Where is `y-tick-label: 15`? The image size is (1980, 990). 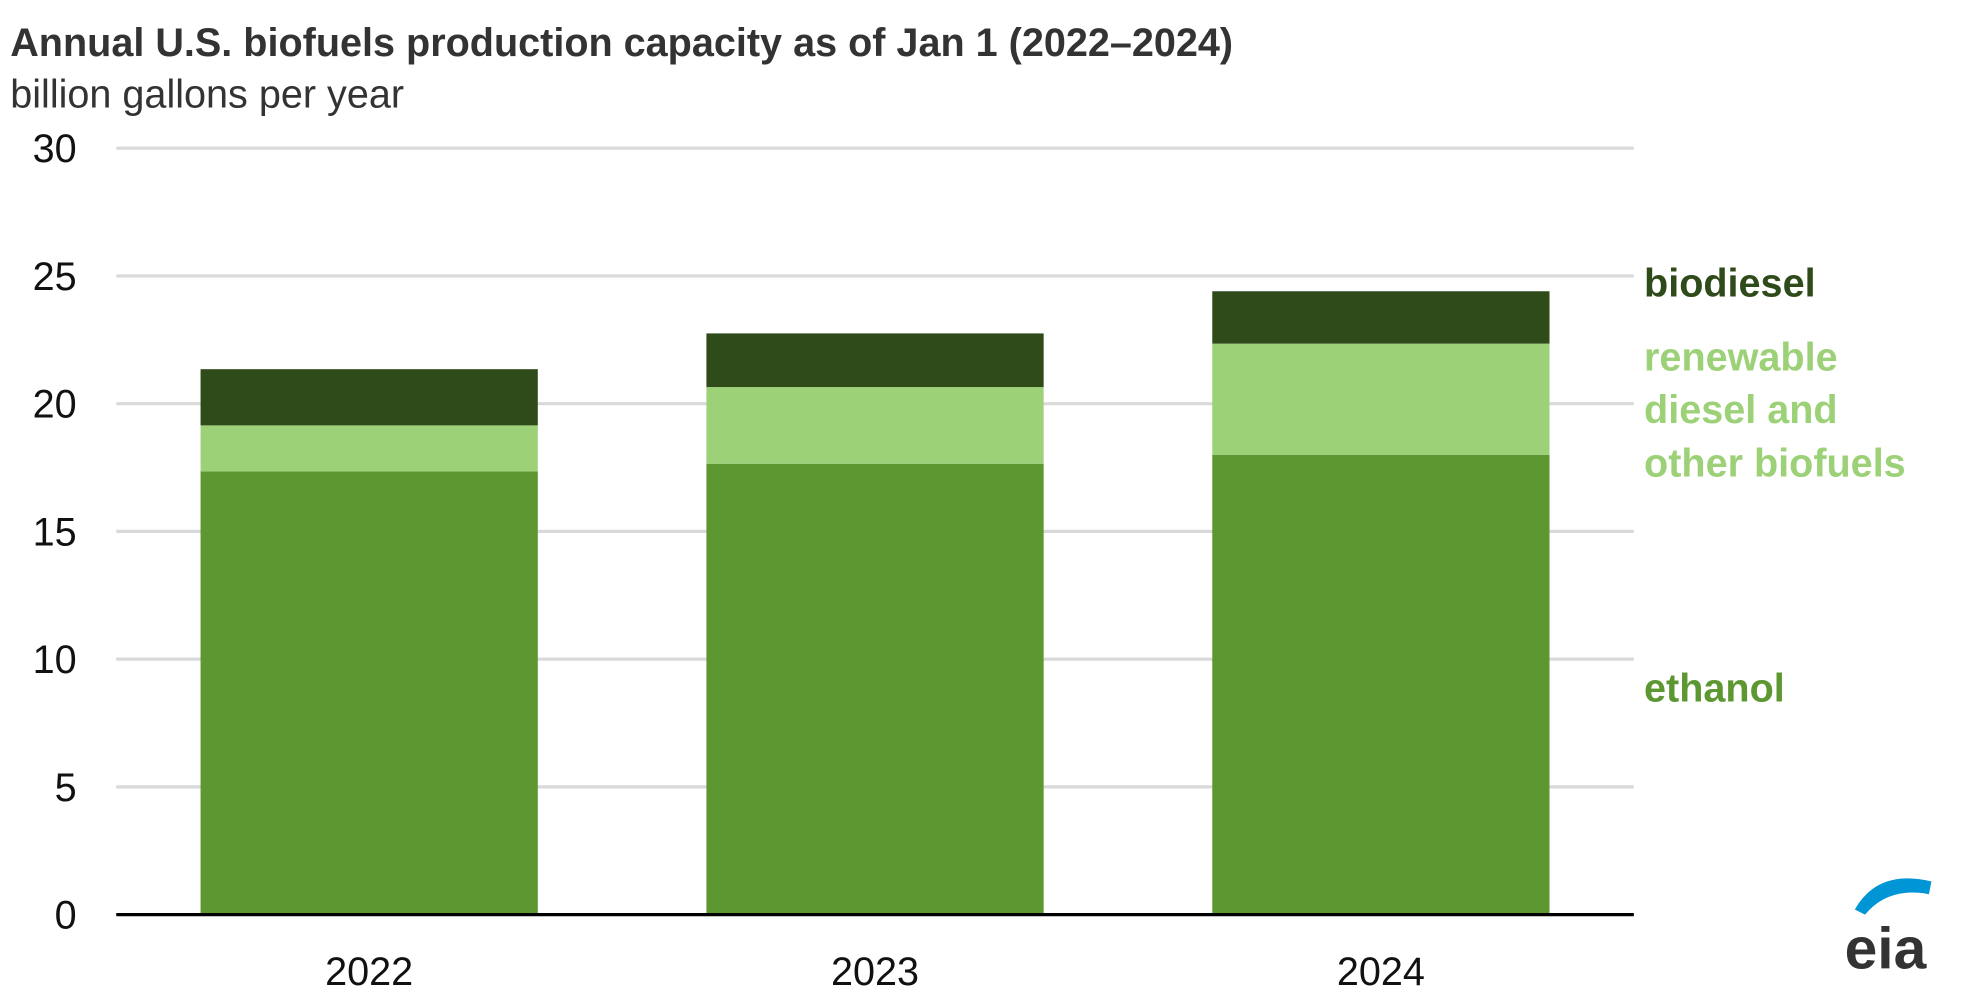
y-tick-label: 15 is located at coordinates (55, 532).